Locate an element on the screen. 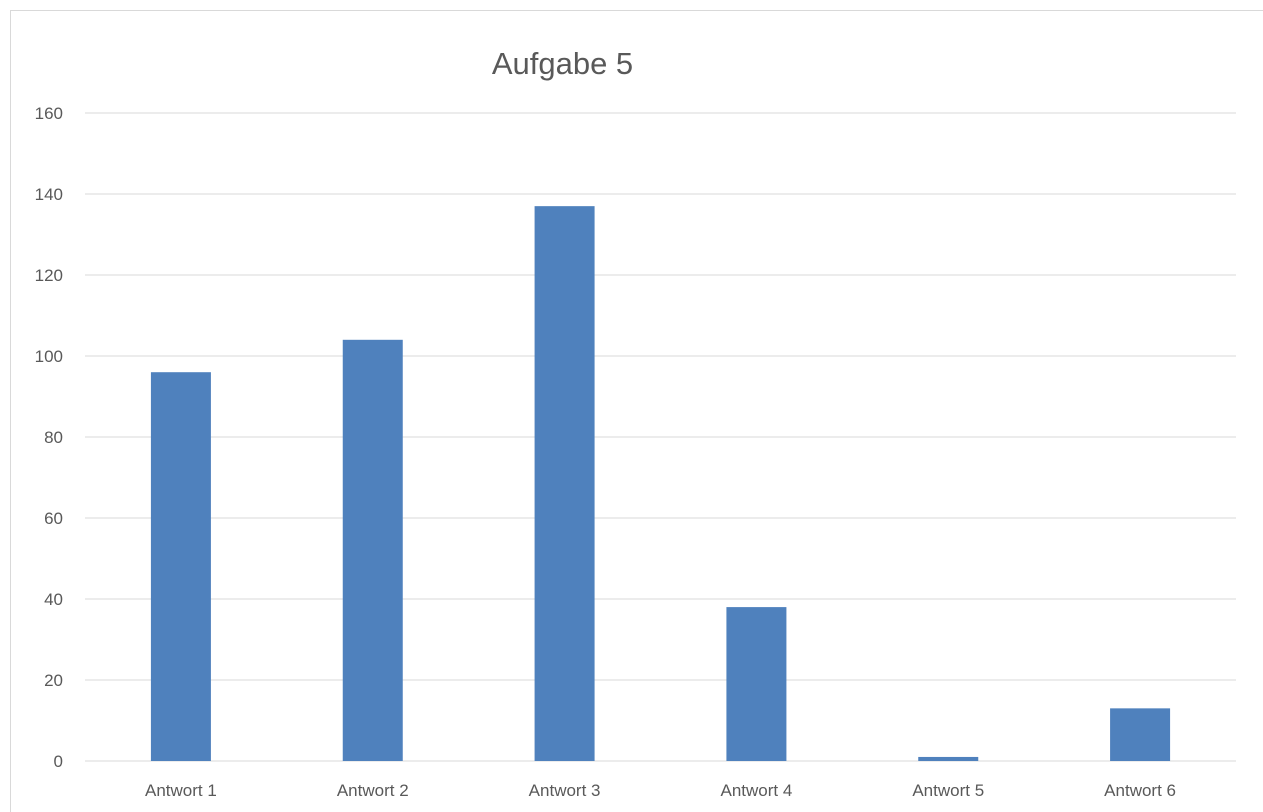  x-tick-label: Antwort 6 is located at coordinates (1140, 790).